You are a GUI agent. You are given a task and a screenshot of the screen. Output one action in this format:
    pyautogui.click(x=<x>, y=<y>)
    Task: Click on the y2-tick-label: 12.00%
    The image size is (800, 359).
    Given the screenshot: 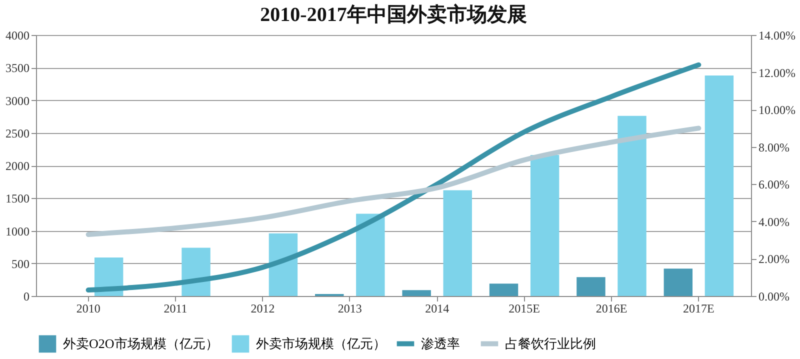 What is the action you would take?
    pyautogui.click(x=777, y=73)
    